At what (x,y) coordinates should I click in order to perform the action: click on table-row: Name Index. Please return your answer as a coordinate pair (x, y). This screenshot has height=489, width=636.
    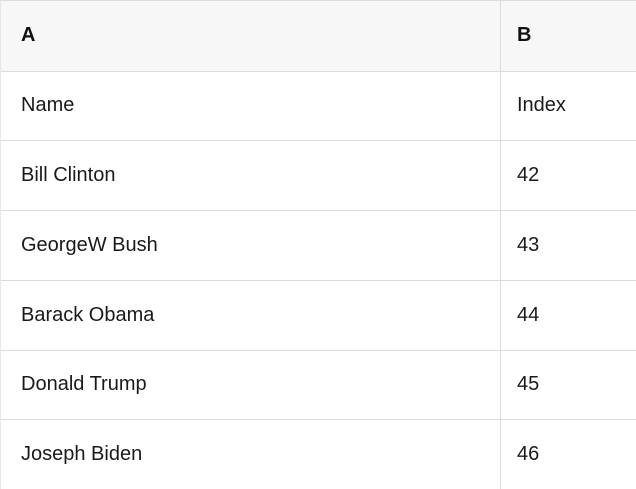
    Looking at the image, I should click on (318, 106).